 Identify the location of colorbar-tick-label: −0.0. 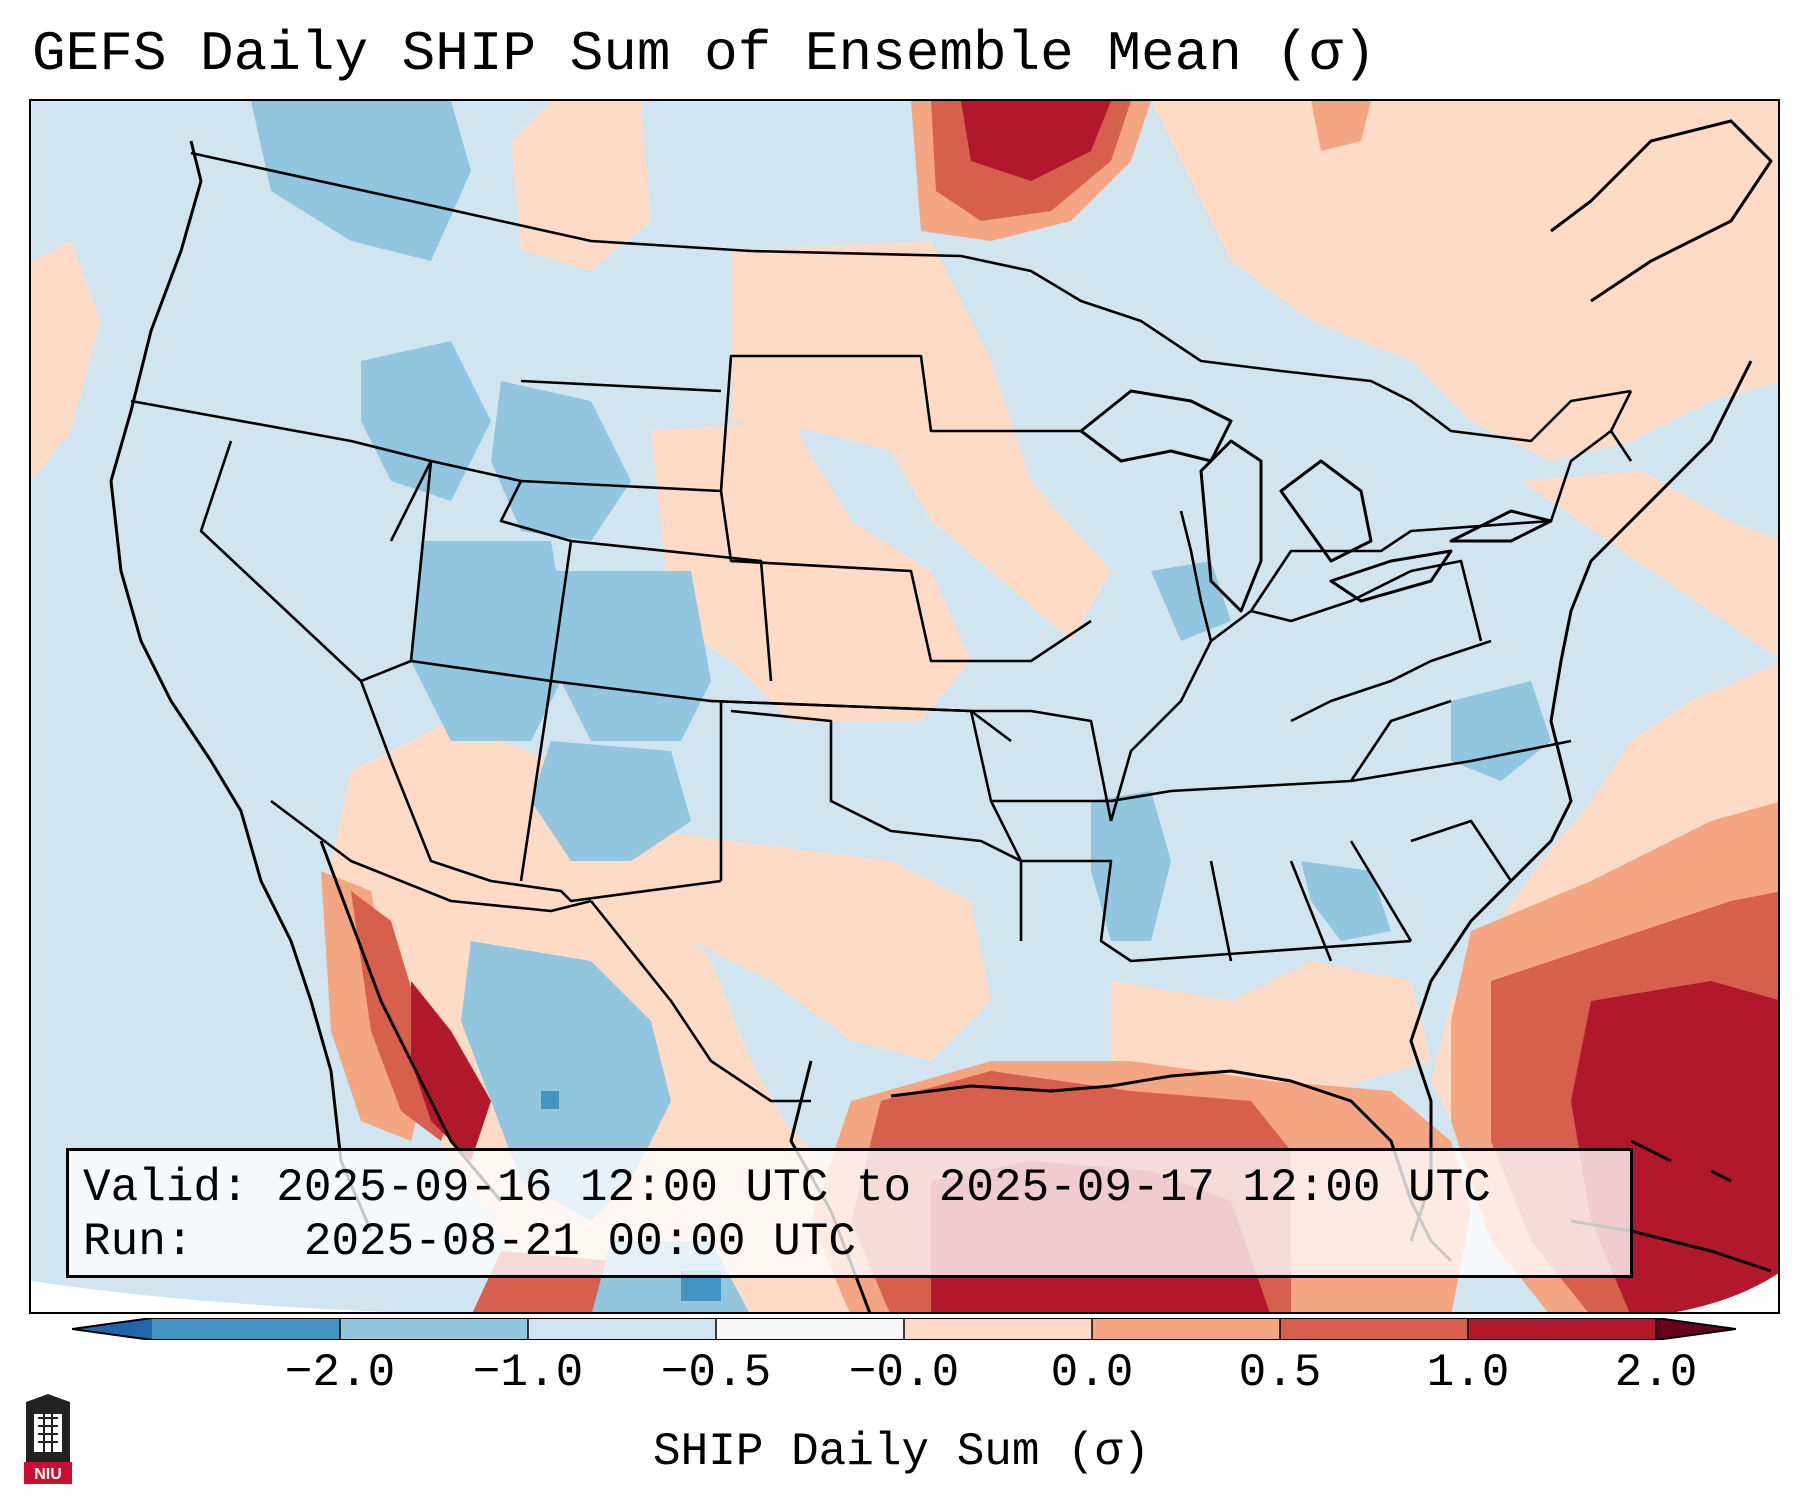
(904, 1373).